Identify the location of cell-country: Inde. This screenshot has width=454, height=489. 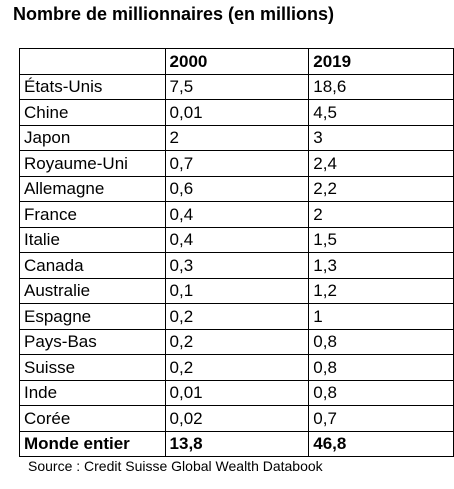
(93, 393).